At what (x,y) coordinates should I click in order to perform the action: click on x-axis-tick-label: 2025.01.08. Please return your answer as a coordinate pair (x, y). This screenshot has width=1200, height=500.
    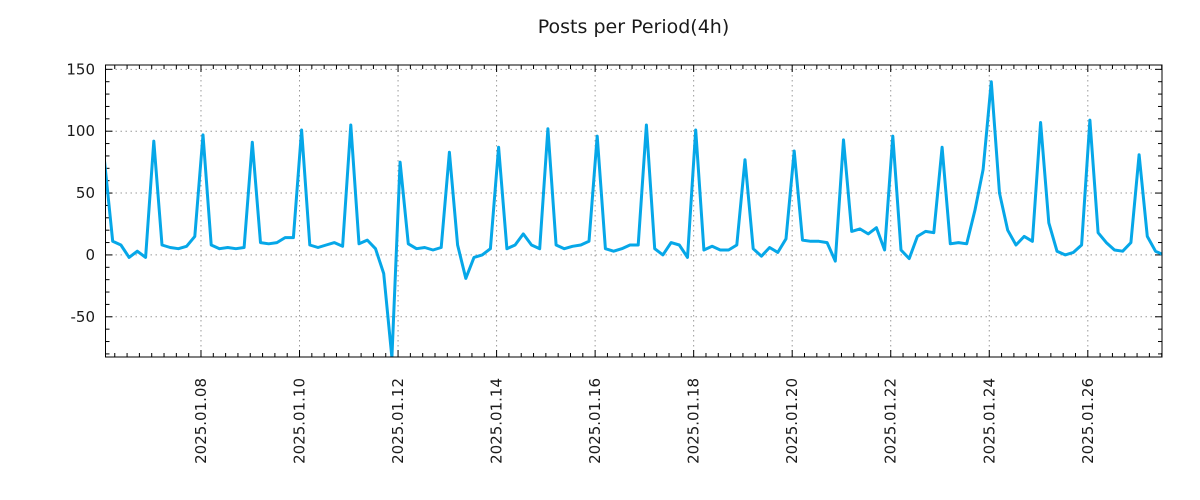
    Looking at the image, I should click on (201, 421).